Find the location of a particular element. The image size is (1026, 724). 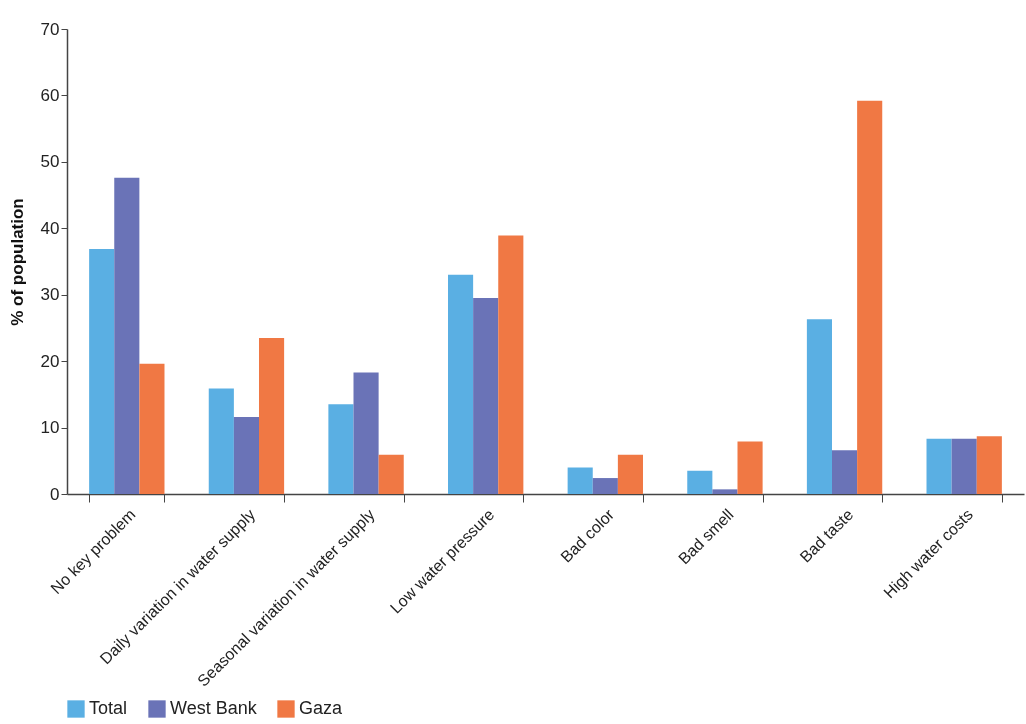

legend-label: West Bank is located at coordinates (214, 708).